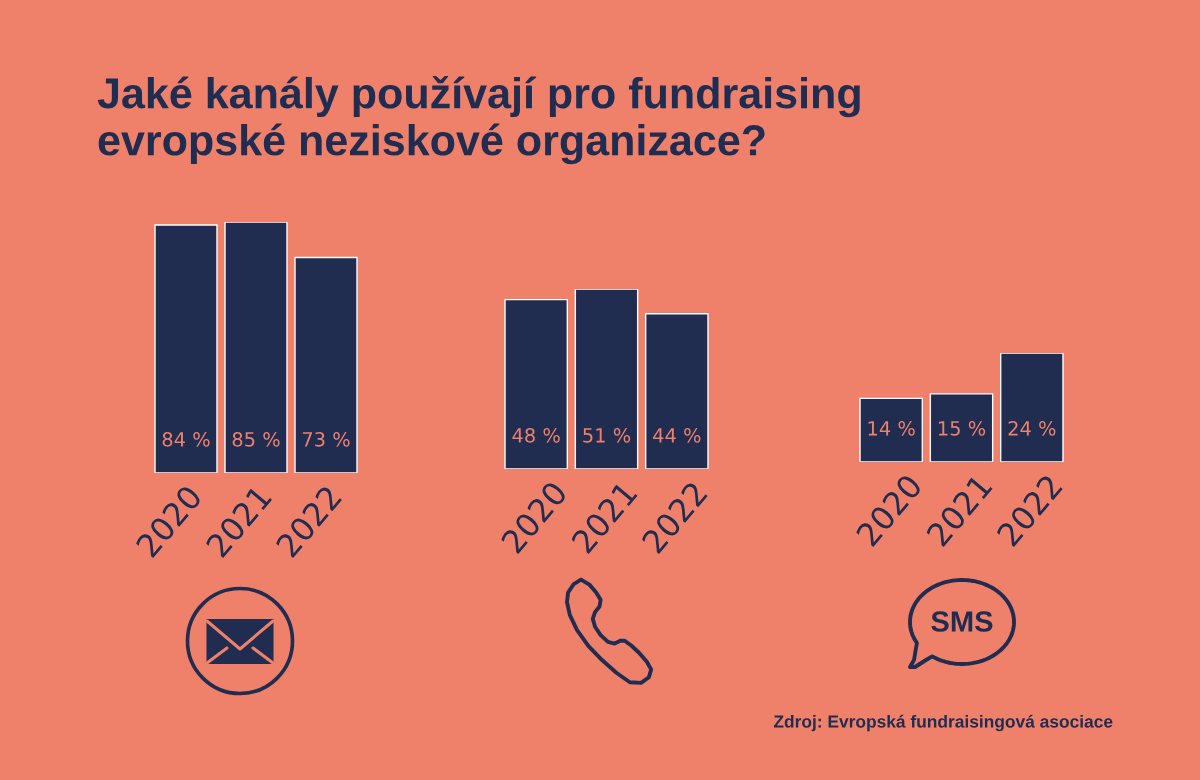  Describe the element at coordinates (186, 439) in the screenshot. I see `data-label: 84 %` at that location.